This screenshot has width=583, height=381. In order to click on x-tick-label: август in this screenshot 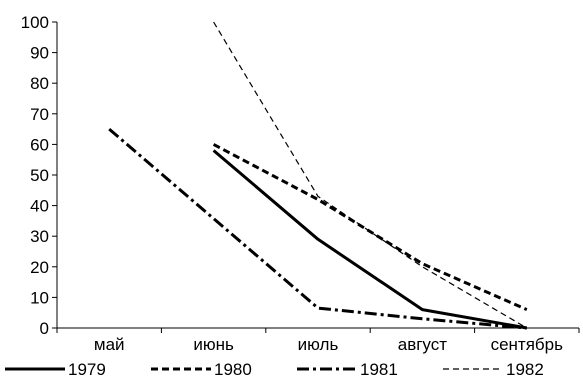, I will do `click(422, 344)`.